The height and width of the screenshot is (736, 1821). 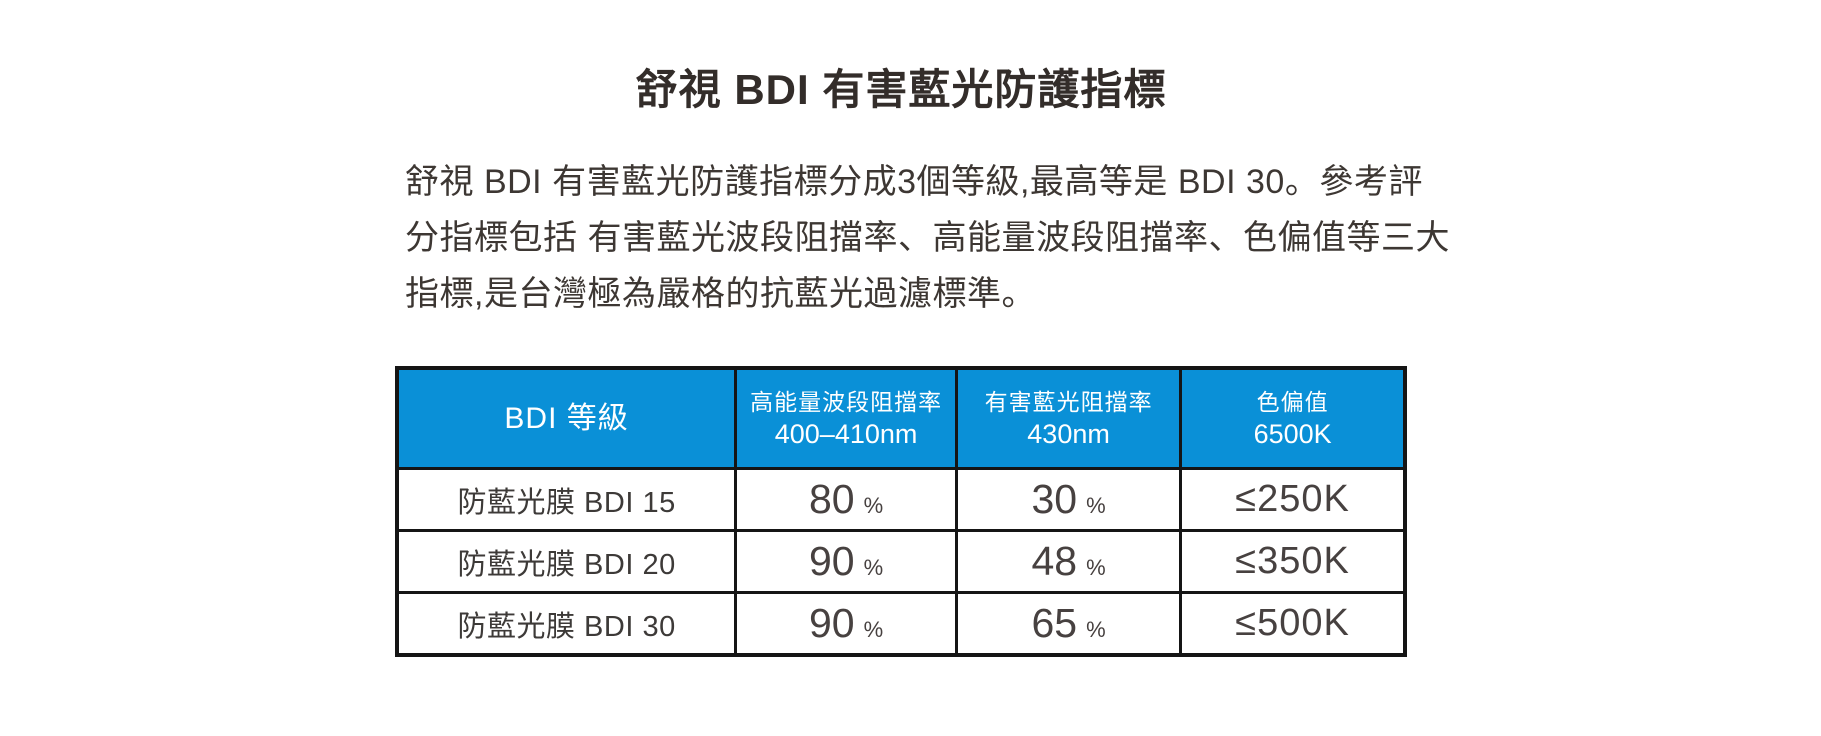 I want to click on product-label: 防藍光膜 BDI 30, so click(x=566, y=626).